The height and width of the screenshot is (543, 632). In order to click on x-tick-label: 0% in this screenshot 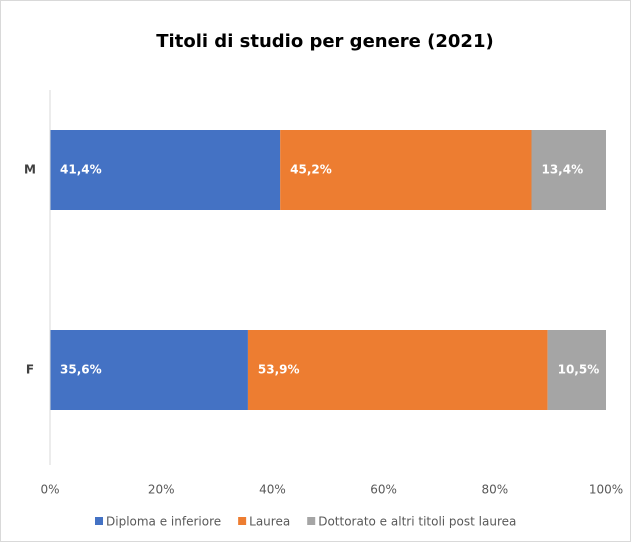, I will do `click(49, 490)`.